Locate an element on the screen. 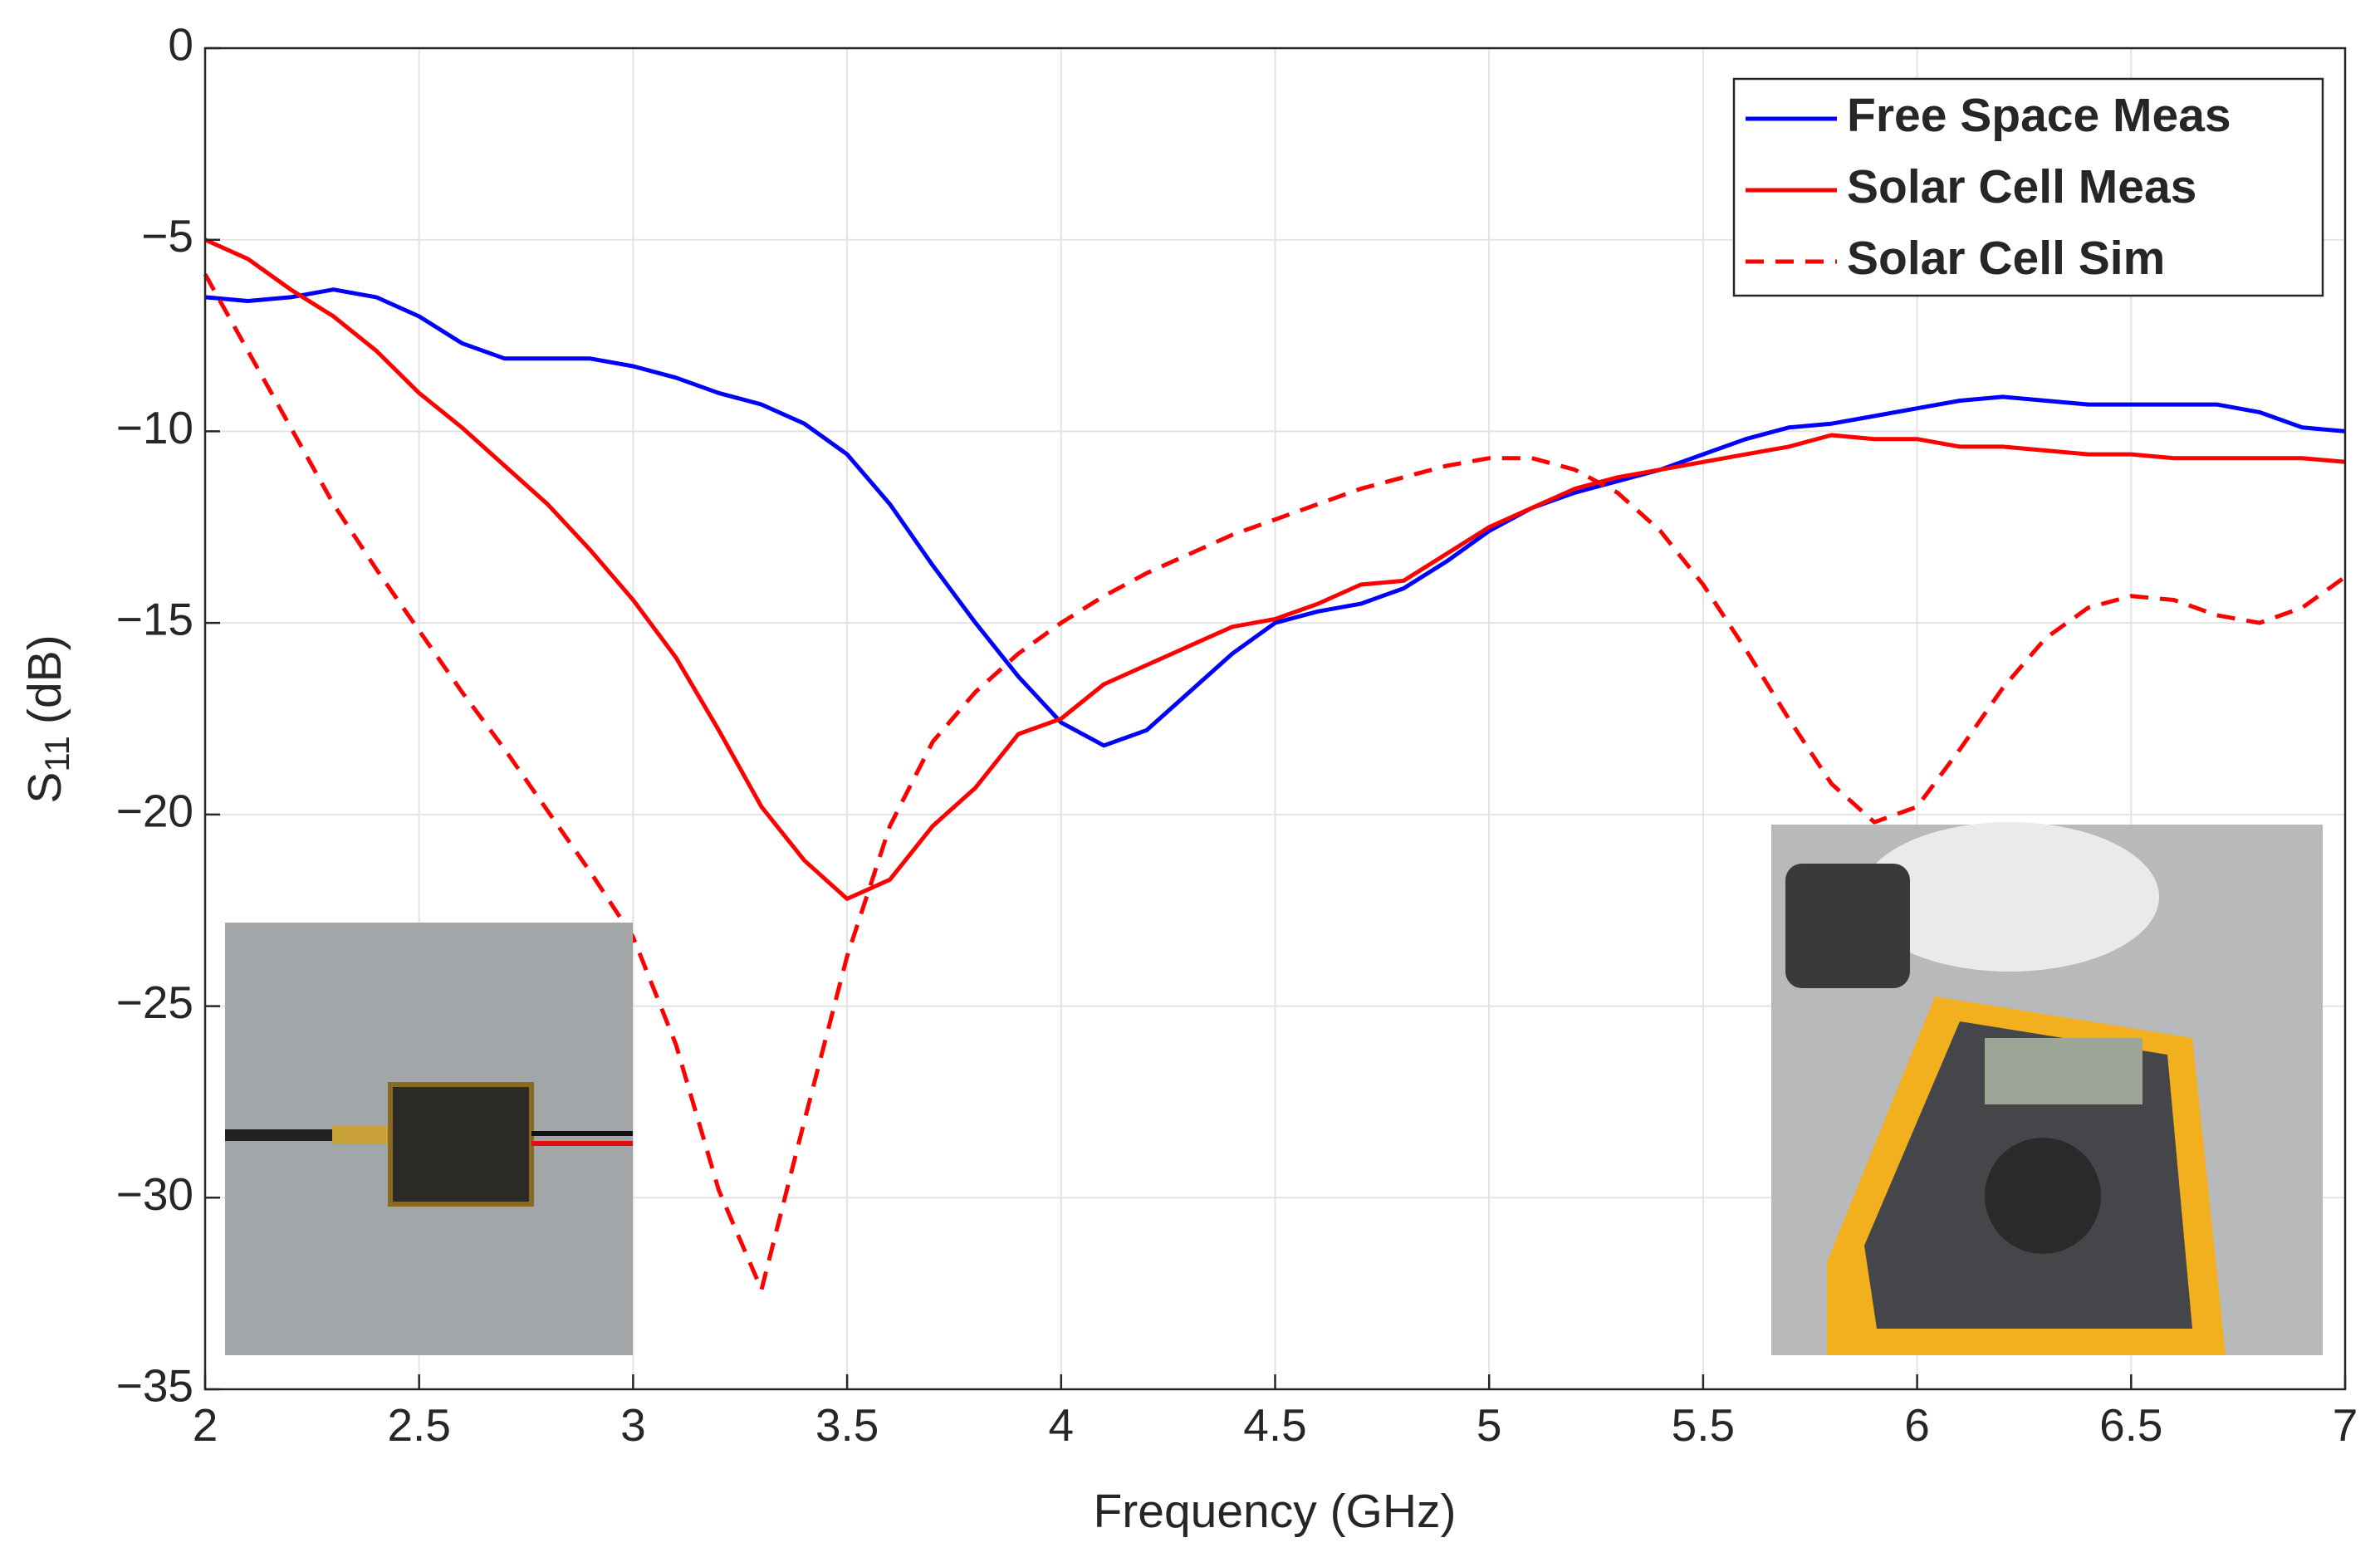  y-tick-label: −5 is located at coordinates (167, 236).